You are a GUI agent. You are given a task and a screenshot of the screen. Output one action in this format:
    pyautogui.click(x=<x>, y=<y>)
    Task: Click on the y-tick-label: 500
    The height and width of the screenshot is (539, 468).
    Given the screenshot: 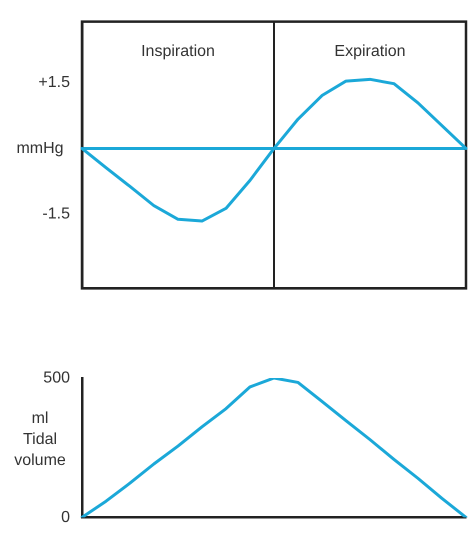 What is the action you would take?
    pyautogui.click(x=56, y=377)
    